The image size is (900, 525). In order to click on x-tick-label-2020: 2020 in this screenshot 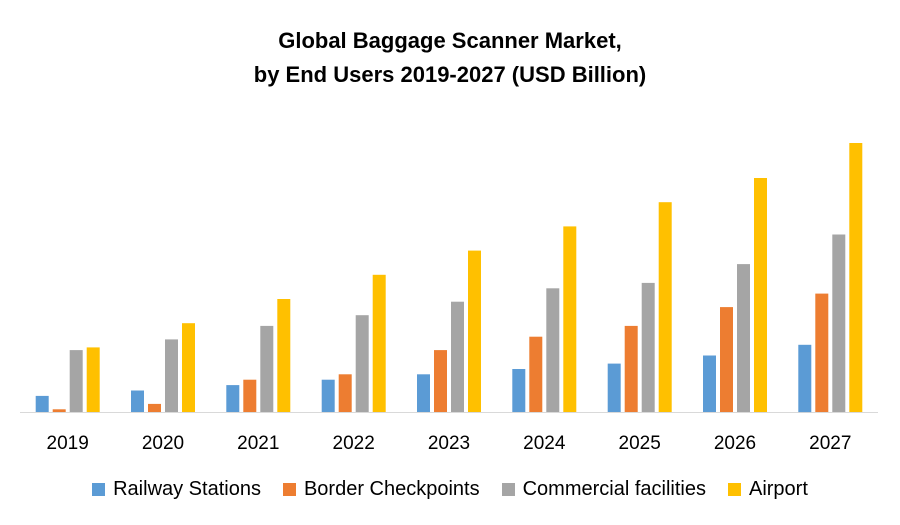, I will do `click(163, 443)`.